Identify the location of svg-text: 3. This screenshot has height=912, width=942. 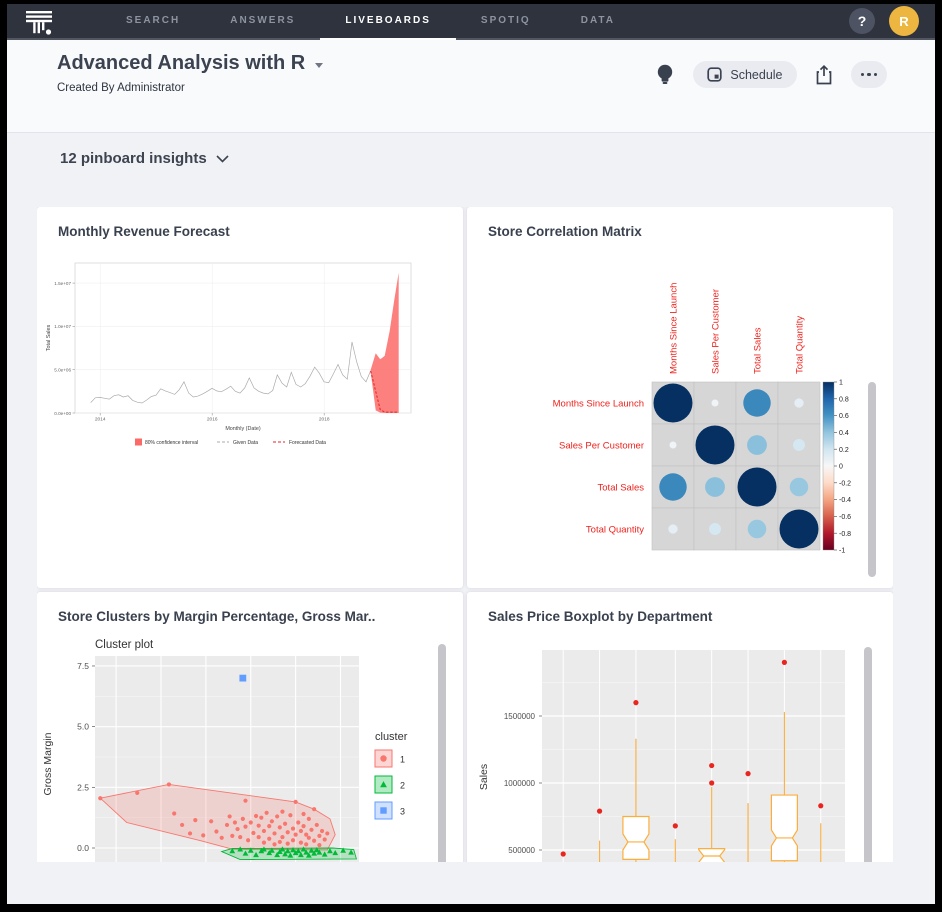
(402, 812).